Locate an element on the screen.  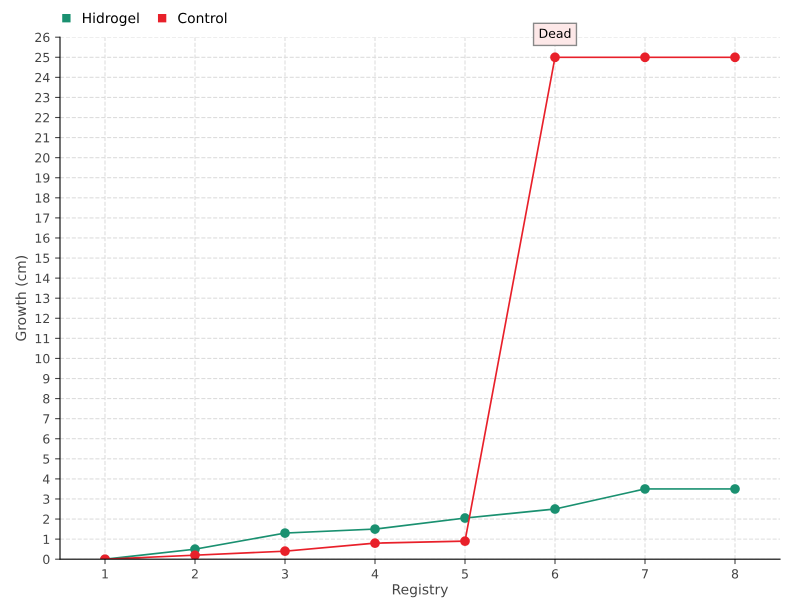
y-axis-title: Growth (cm) is located at coordinates (21, 298).